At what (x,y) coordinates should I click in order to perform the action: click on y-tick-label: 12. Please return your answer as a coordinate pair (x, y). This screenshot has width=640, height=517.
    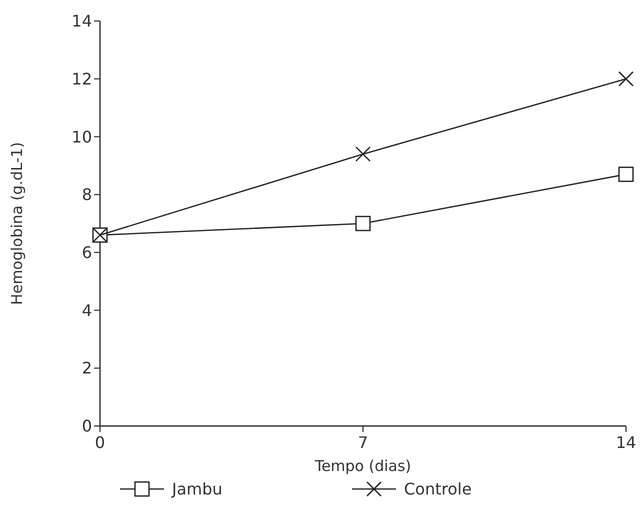
    Looking at the image, I should click on (82, 78).